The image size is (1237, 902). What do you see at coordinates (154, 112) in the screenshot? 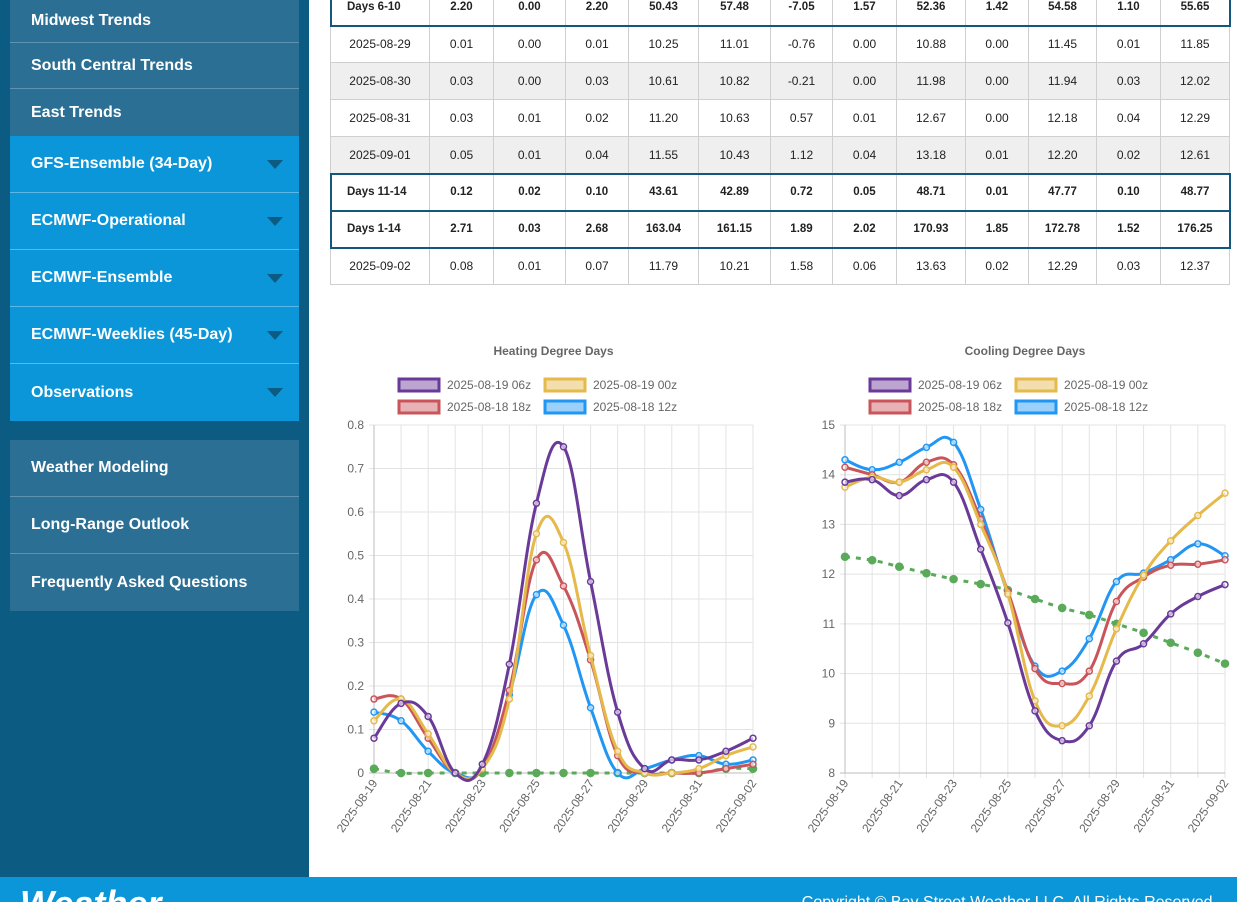
I see `sidebar-item-east-trends: East Trends` at bounding box center [154, 112].